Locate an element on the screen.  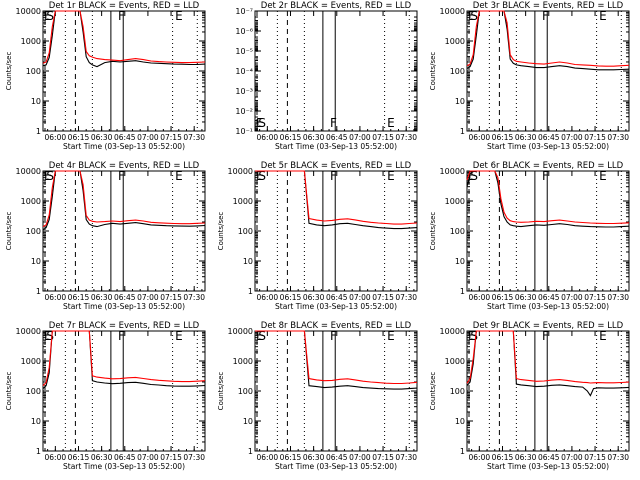
y-tick-label: 10⁻⁷ is located at coordinates (244, 11).